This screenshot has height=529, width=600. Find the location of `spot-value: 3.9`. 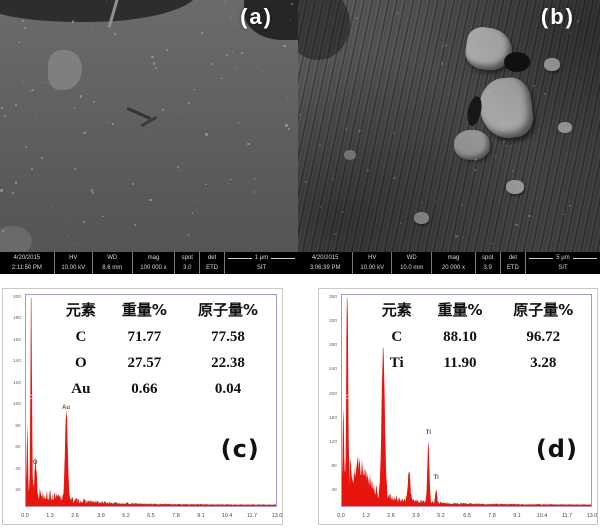

spot-value: 3.9 is located at coordinates (487, 267).